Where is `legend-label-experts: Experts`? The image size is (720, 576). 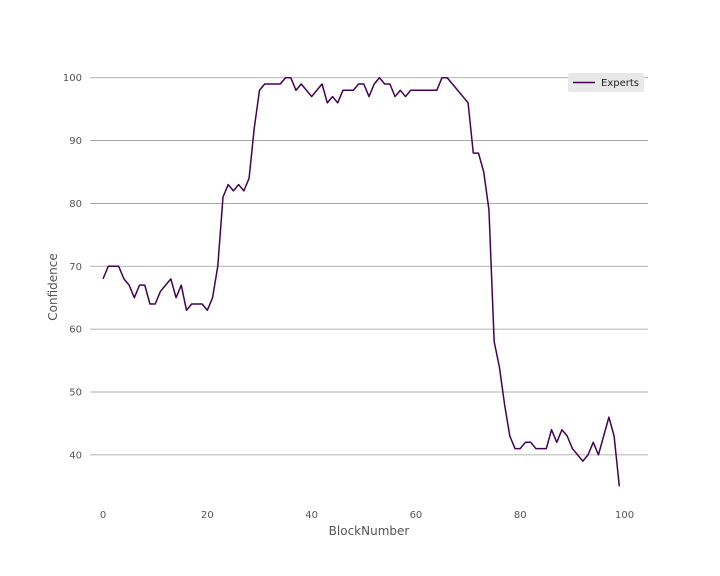
legend-label-experts: Experts is located at coordinates (620, 83).